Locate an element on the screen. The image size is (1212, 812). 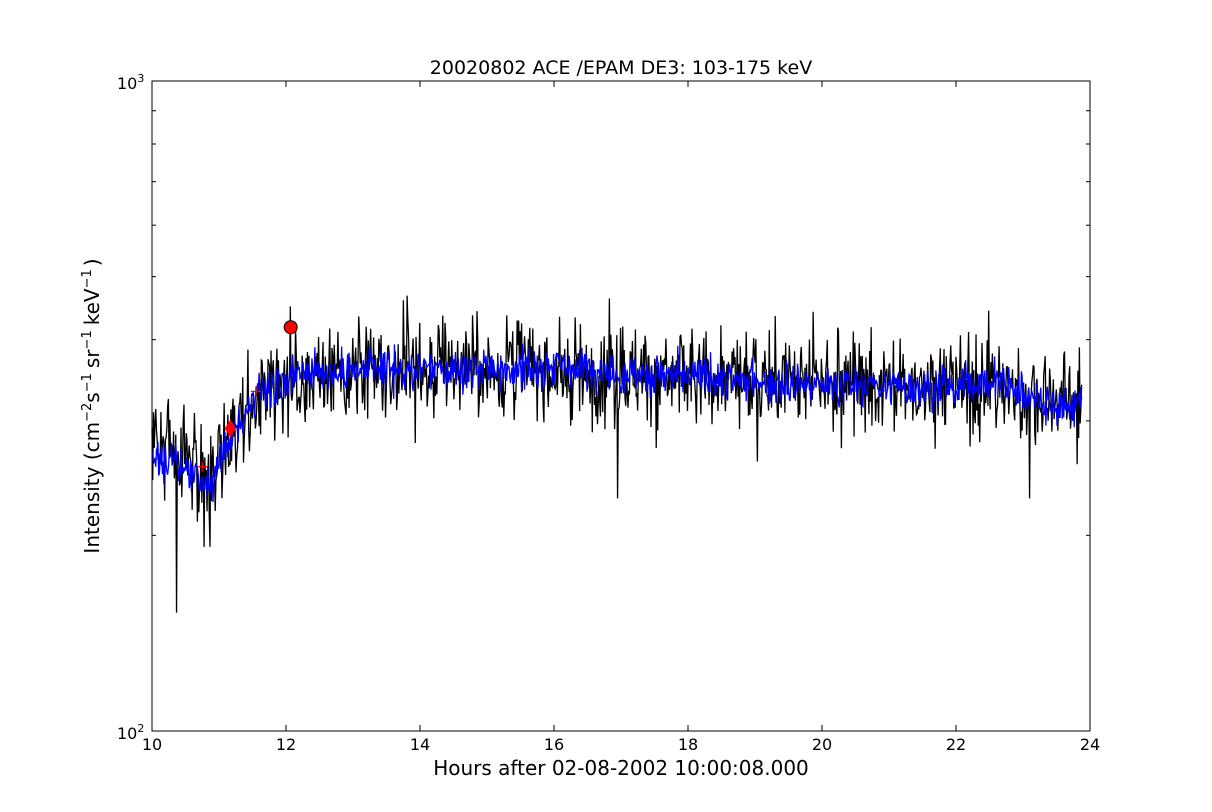
y-tick-exponent: 3 is located at coordinates (140, 78).